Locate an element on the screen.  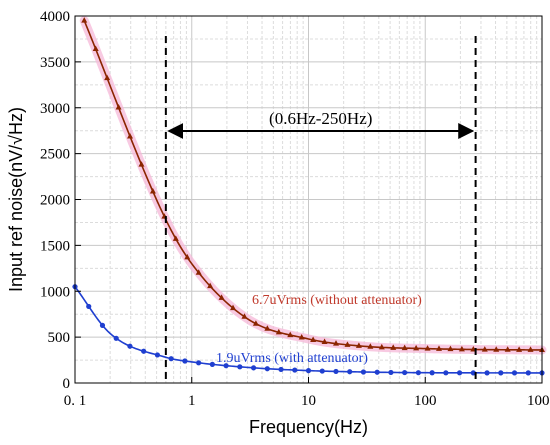
without-attenuator-label: 6.7uVrms (without attenuator) is located at coordinates (337, 300).